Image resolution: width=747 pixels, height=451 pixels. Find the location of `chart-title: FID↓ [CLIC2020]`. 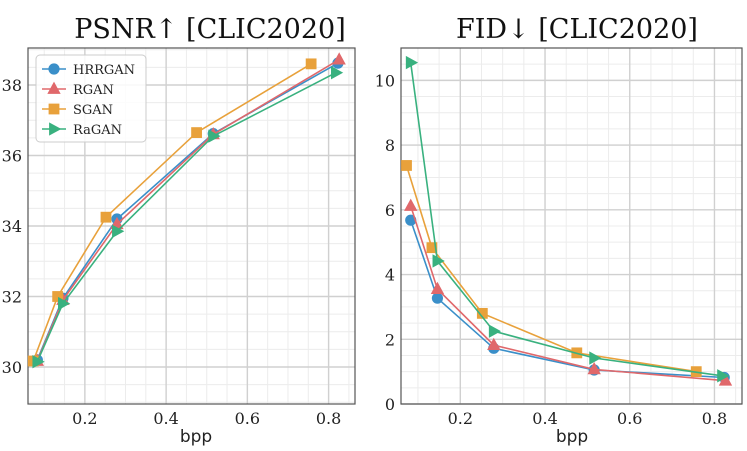

chart-title: FID↓ [CLIC2020] is located at coordinates (577, 29).